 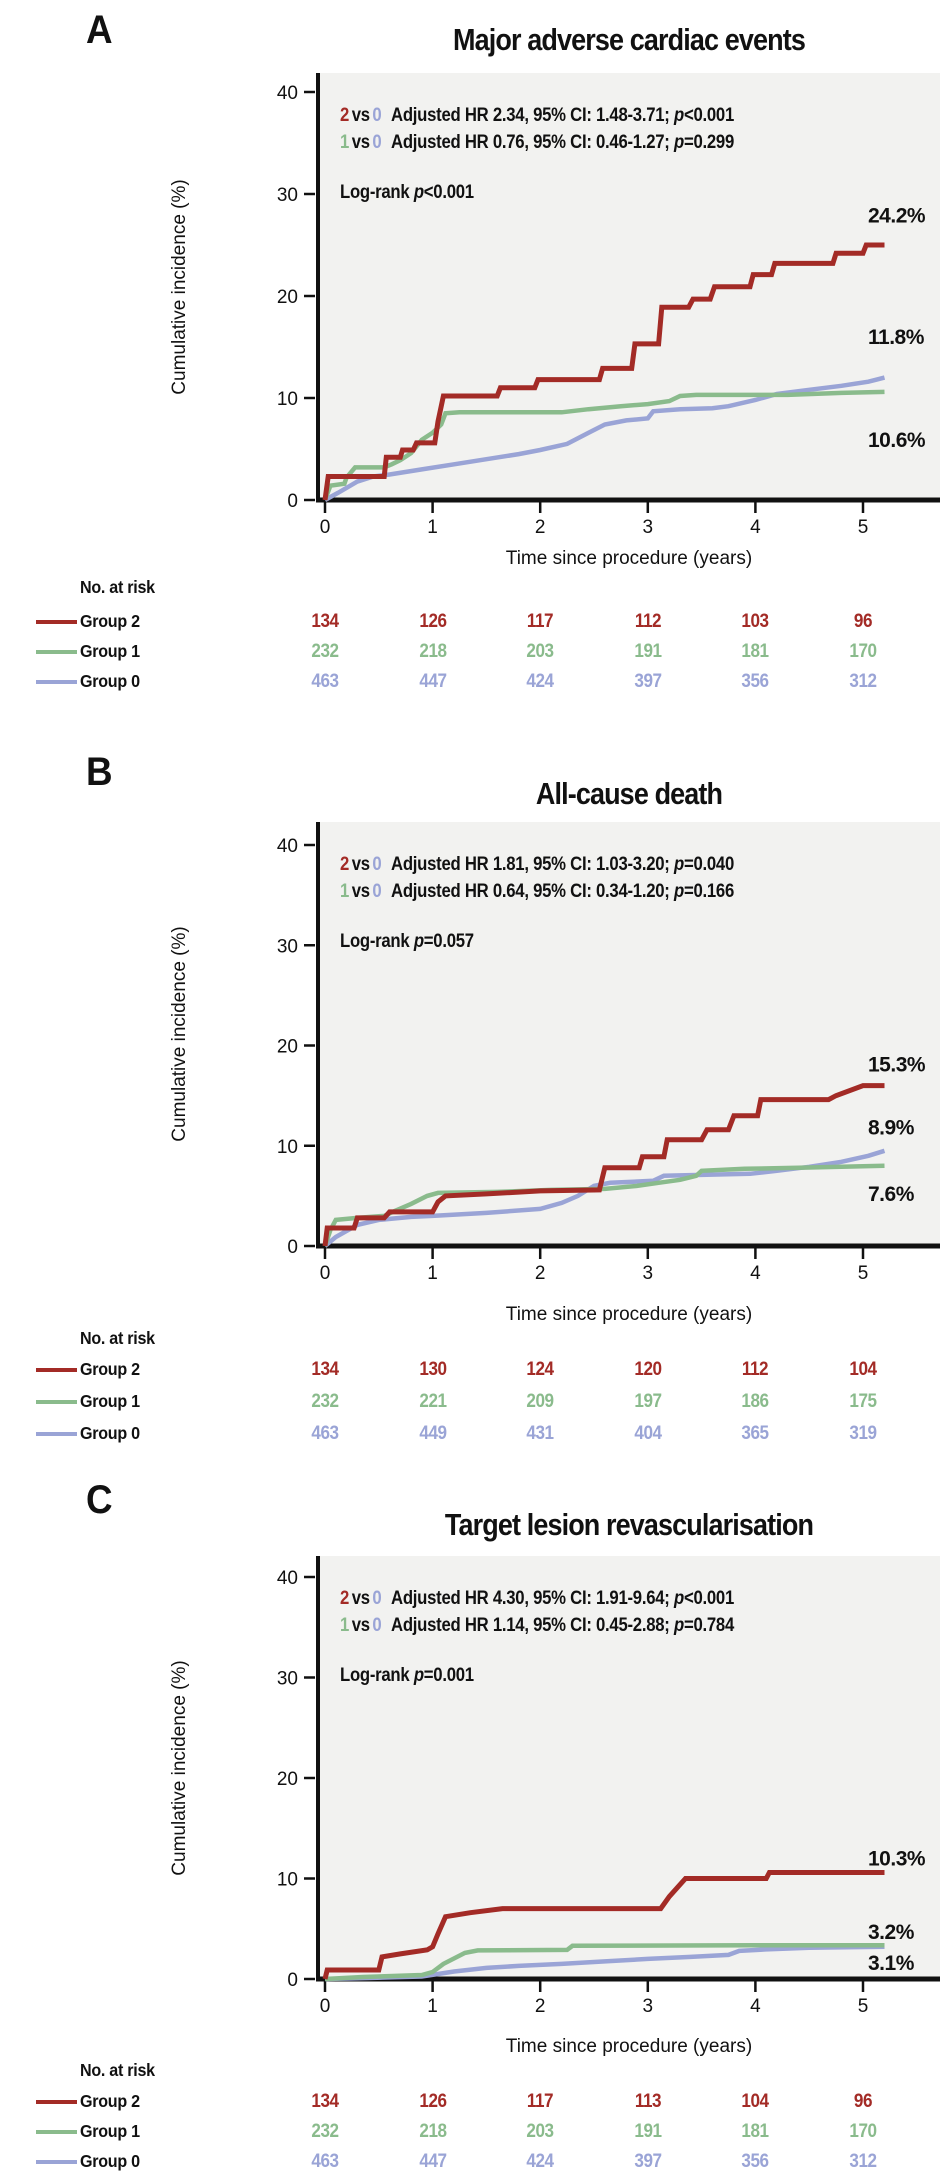 I want to click on logrank-text: Log-rank p=0.057, so click(x=407, y=941).